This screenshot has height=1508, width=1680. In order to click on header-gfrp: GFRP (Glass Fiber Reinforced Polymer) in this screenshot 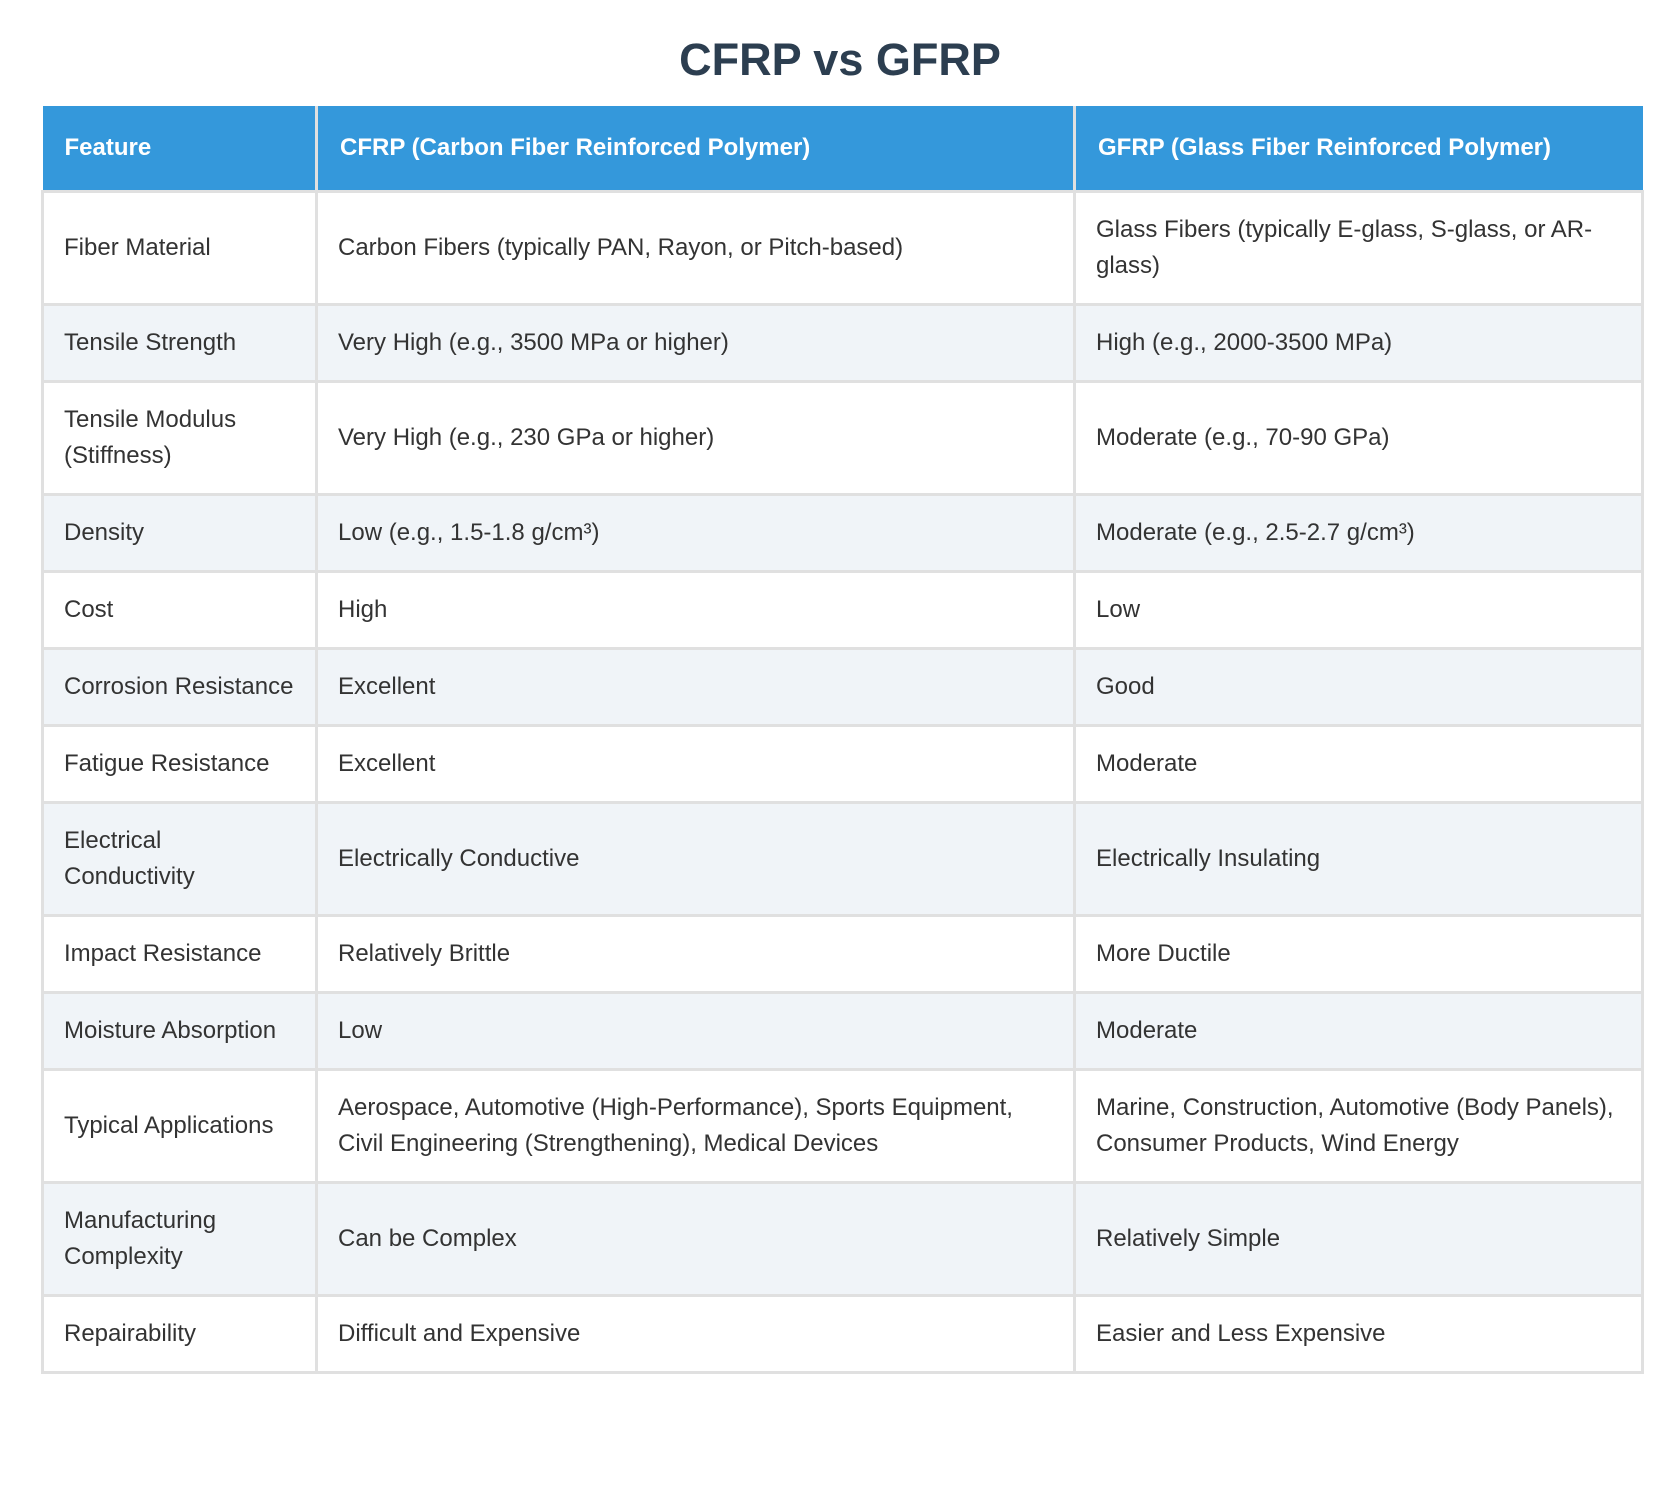, I will do `click(1358, 149)`.